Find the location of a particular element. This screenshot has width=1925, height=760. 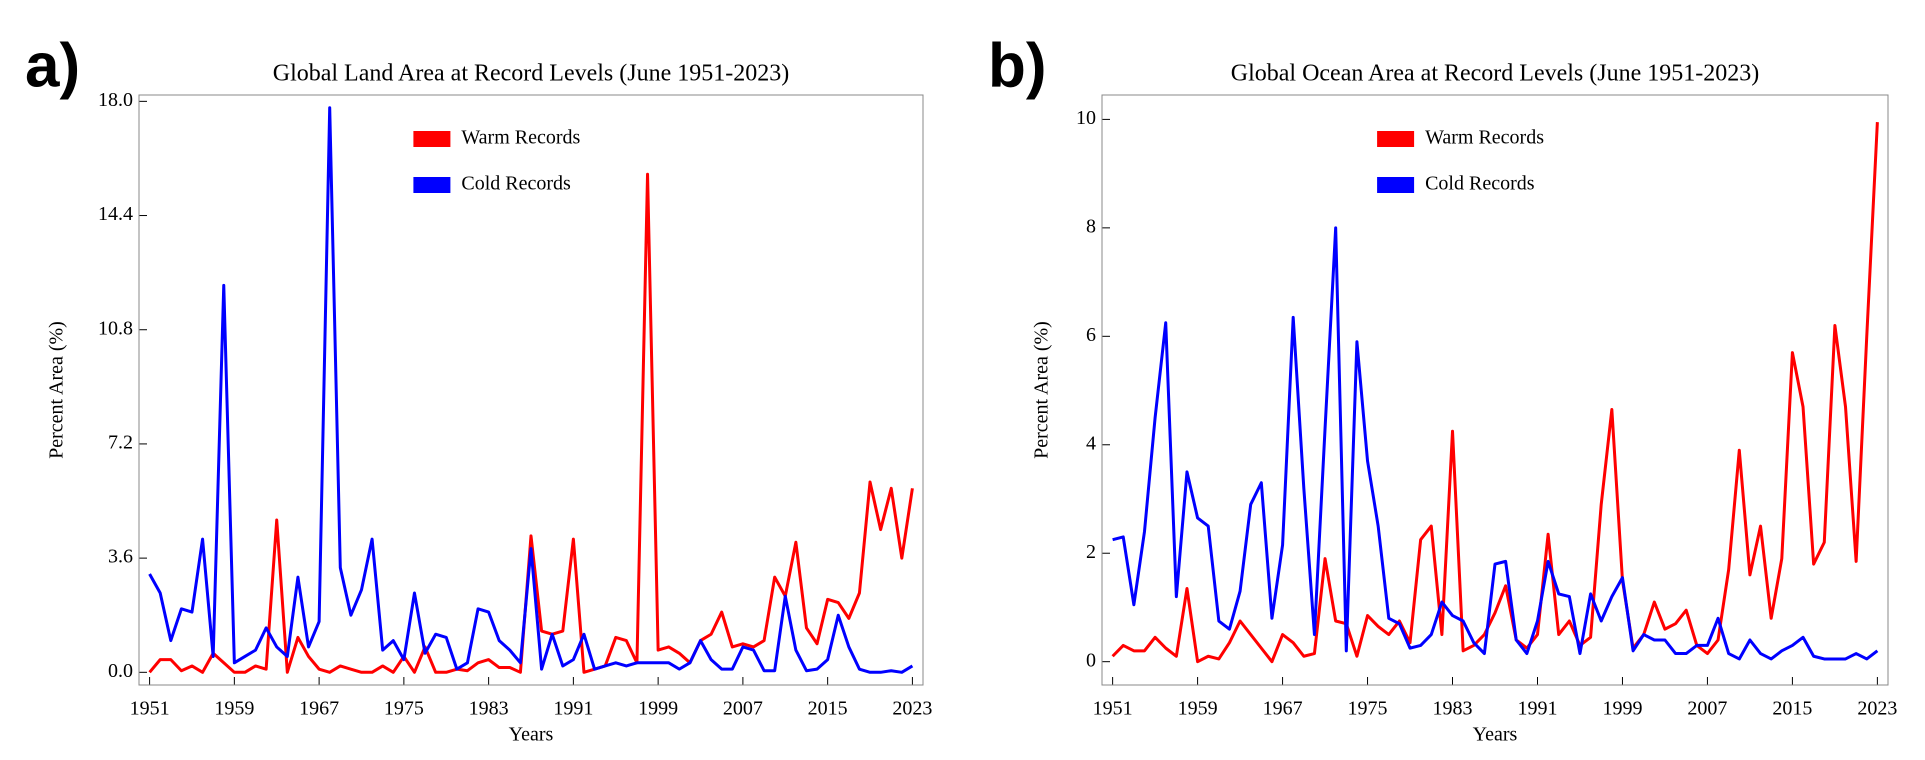

y-tick-label: 8 is located at coordinates (1091, 226).